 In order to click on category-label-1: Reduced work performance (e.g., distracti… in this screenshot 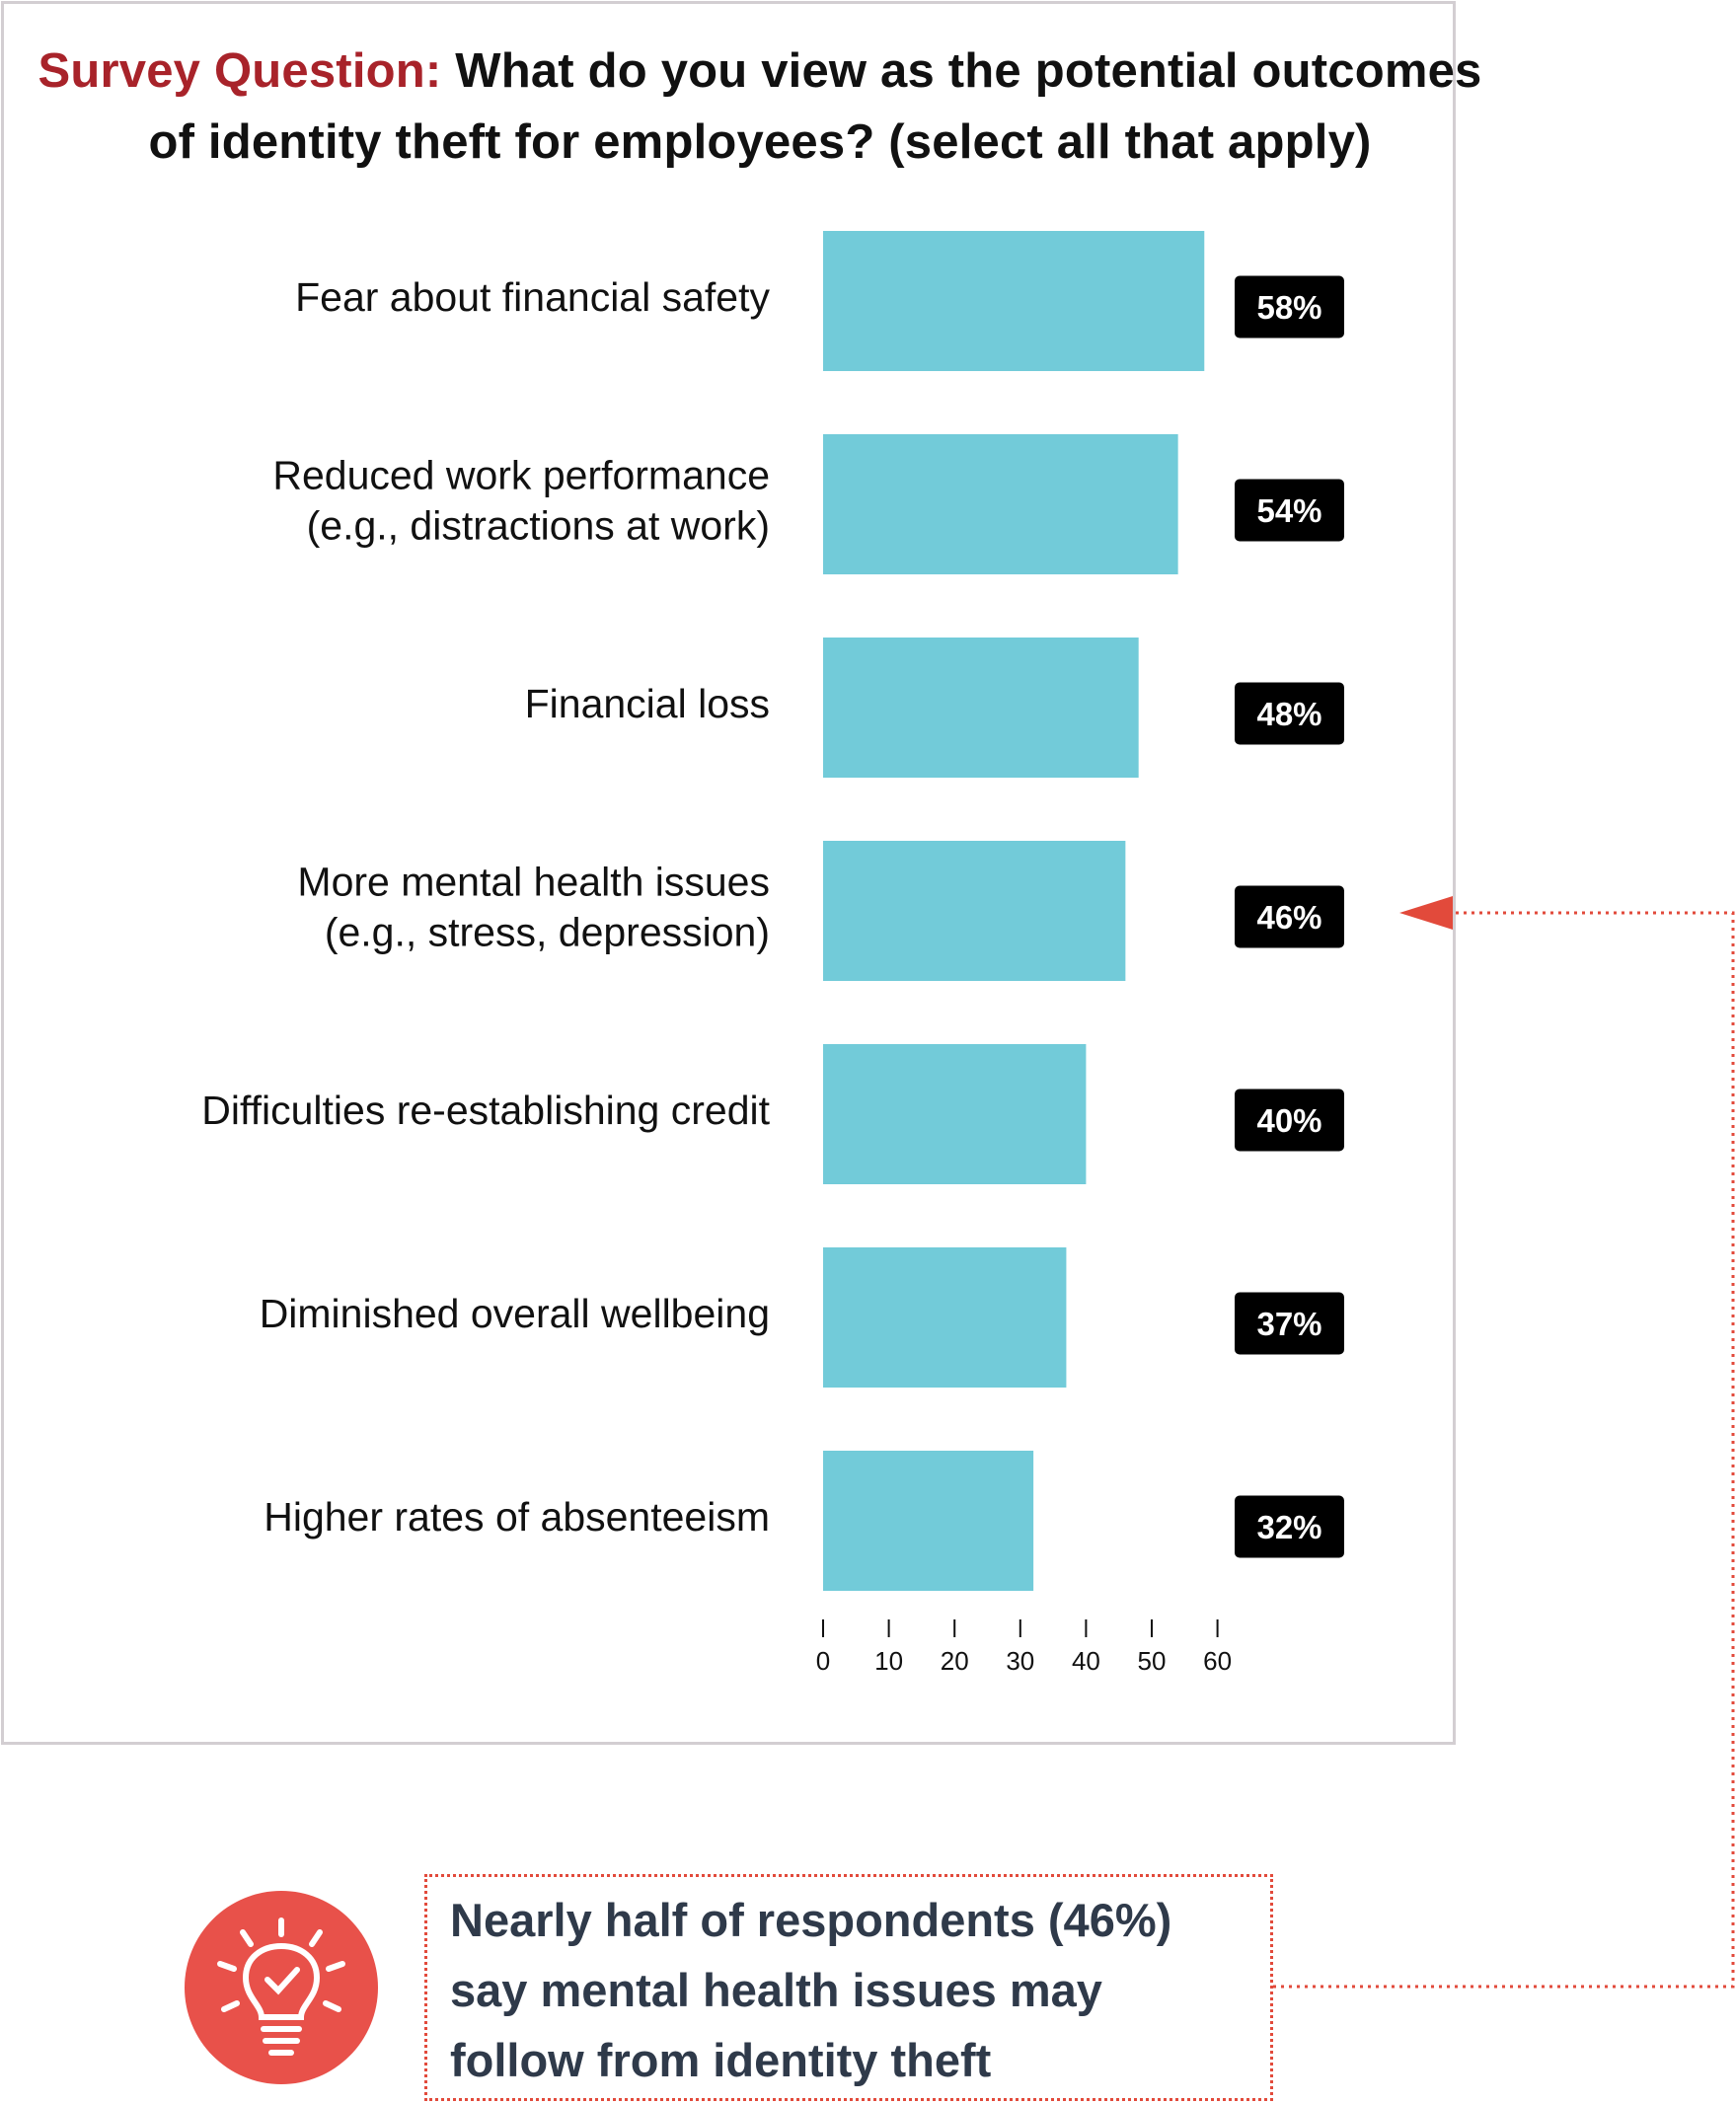, I will do `click(521, 501)`.